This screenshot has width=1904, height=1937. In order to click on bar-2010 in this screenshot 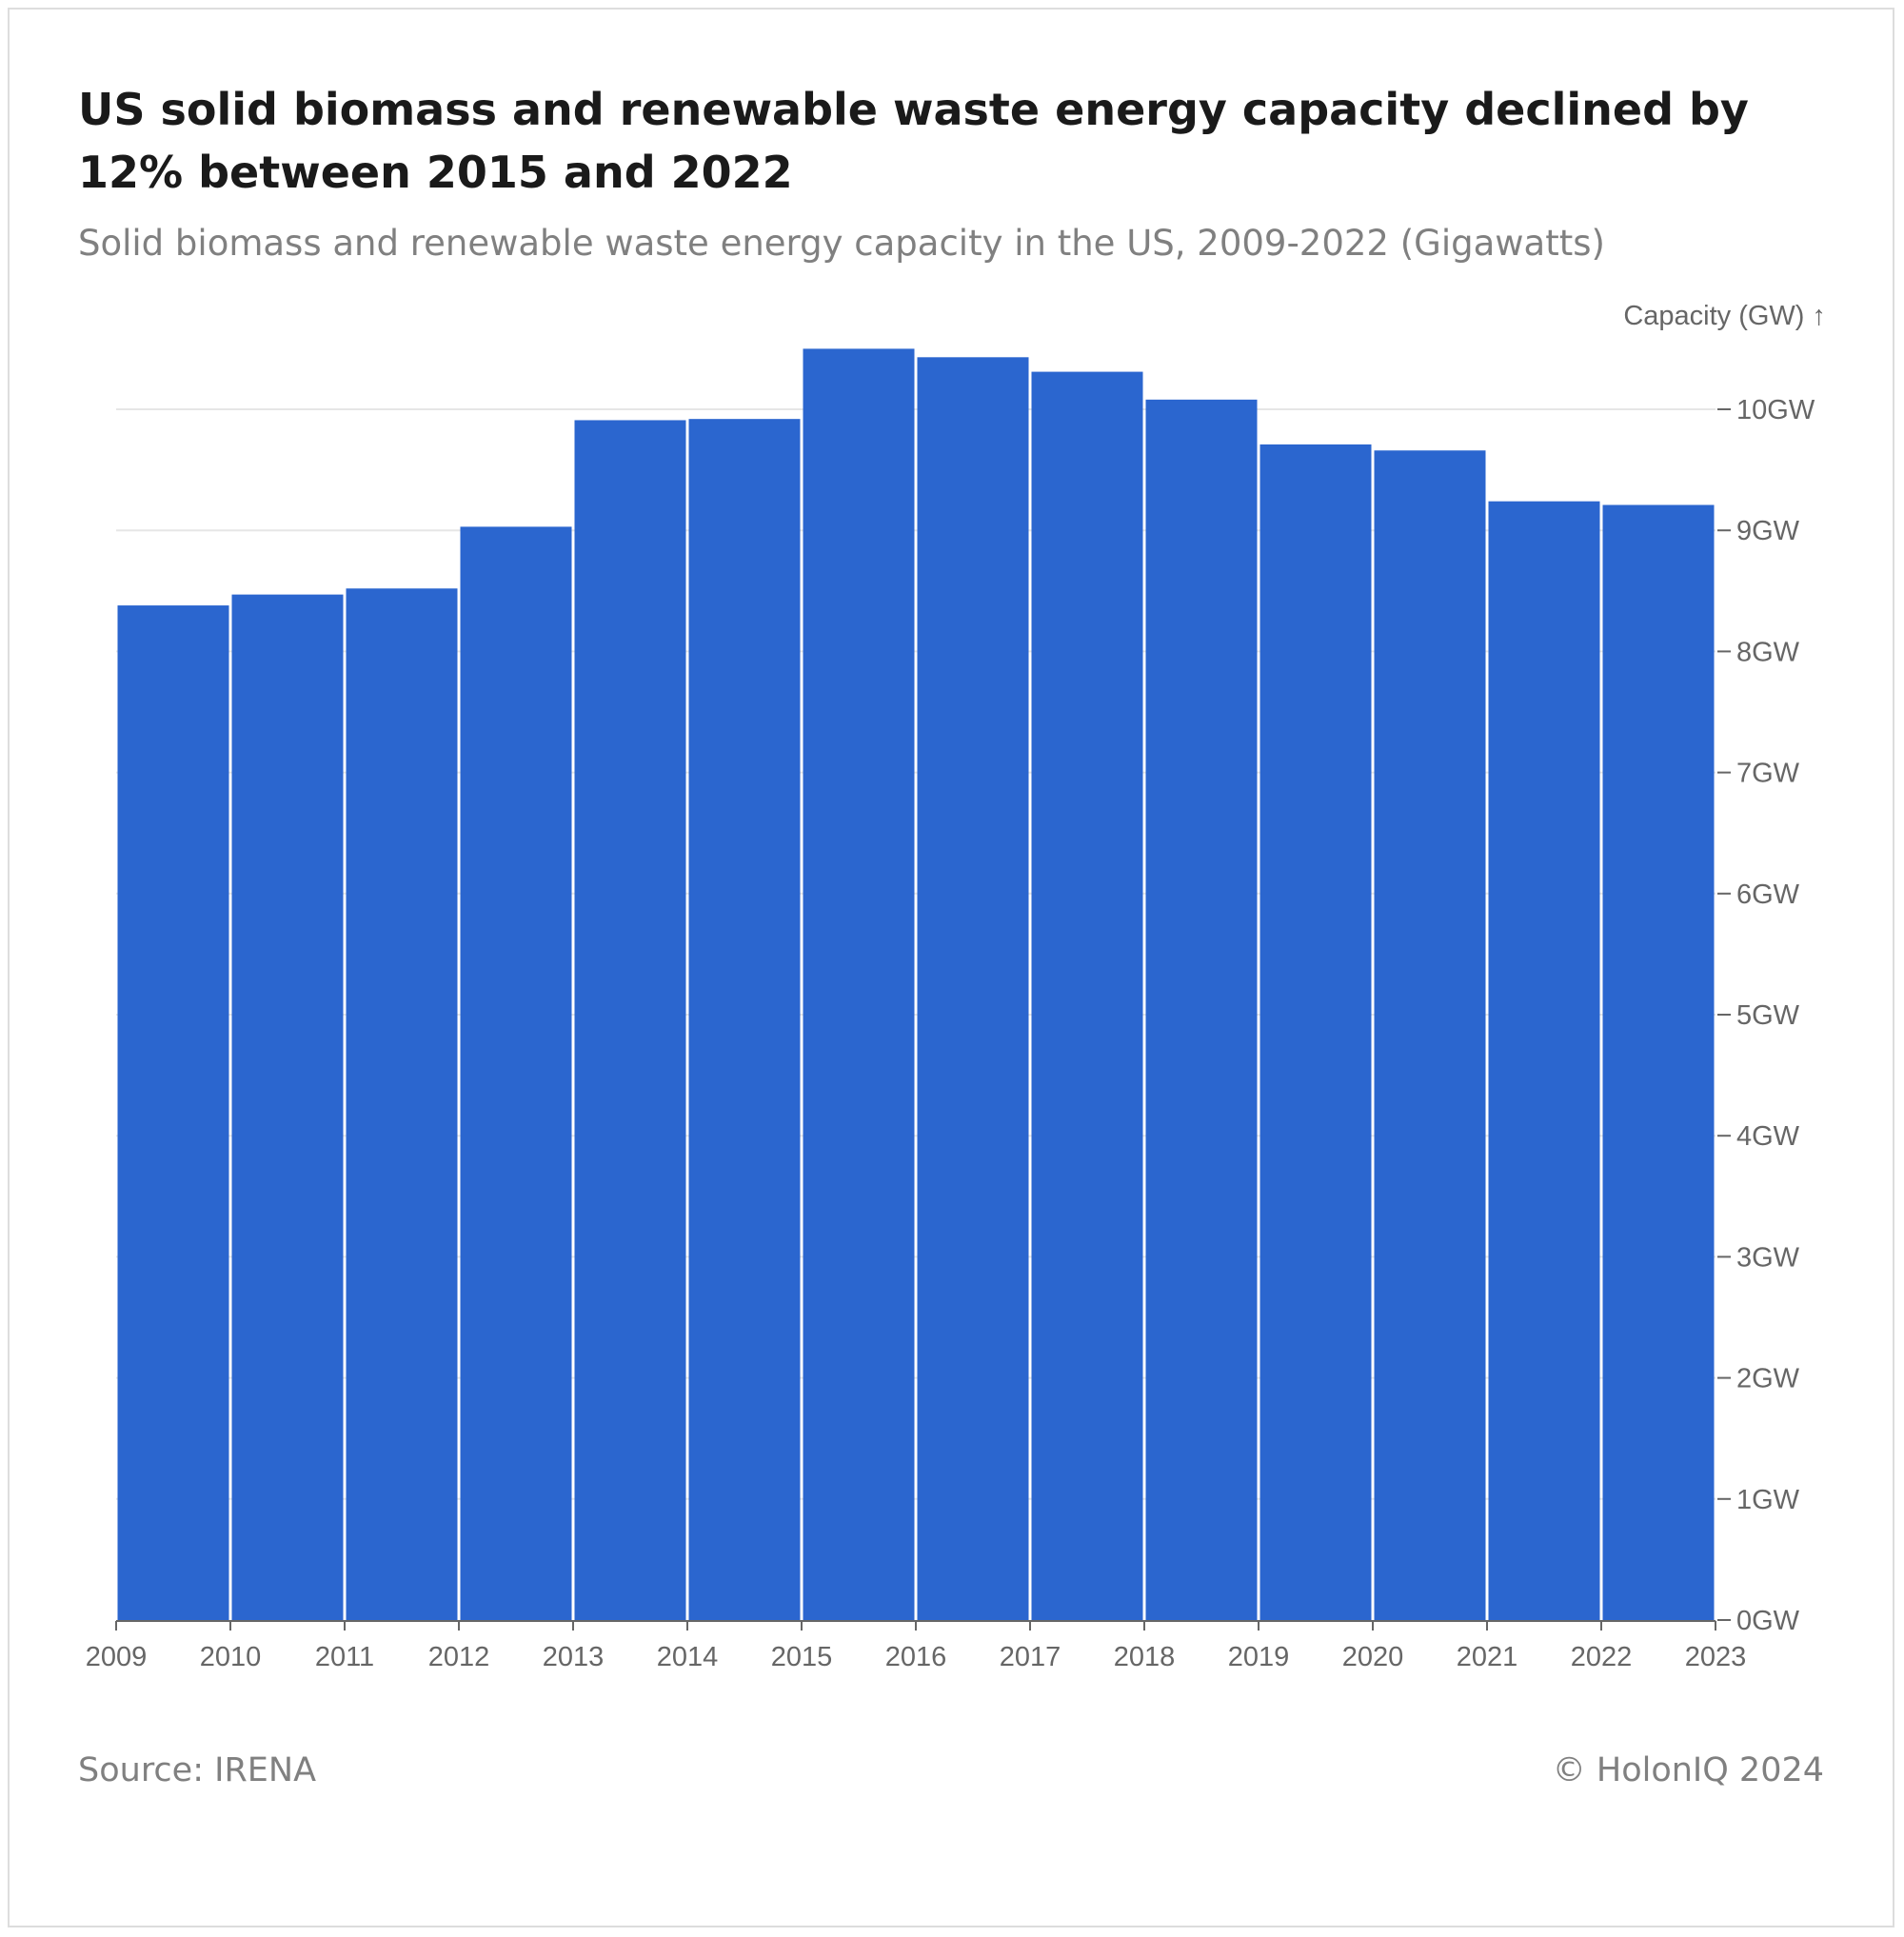, I will do `click(287, 1107)`.